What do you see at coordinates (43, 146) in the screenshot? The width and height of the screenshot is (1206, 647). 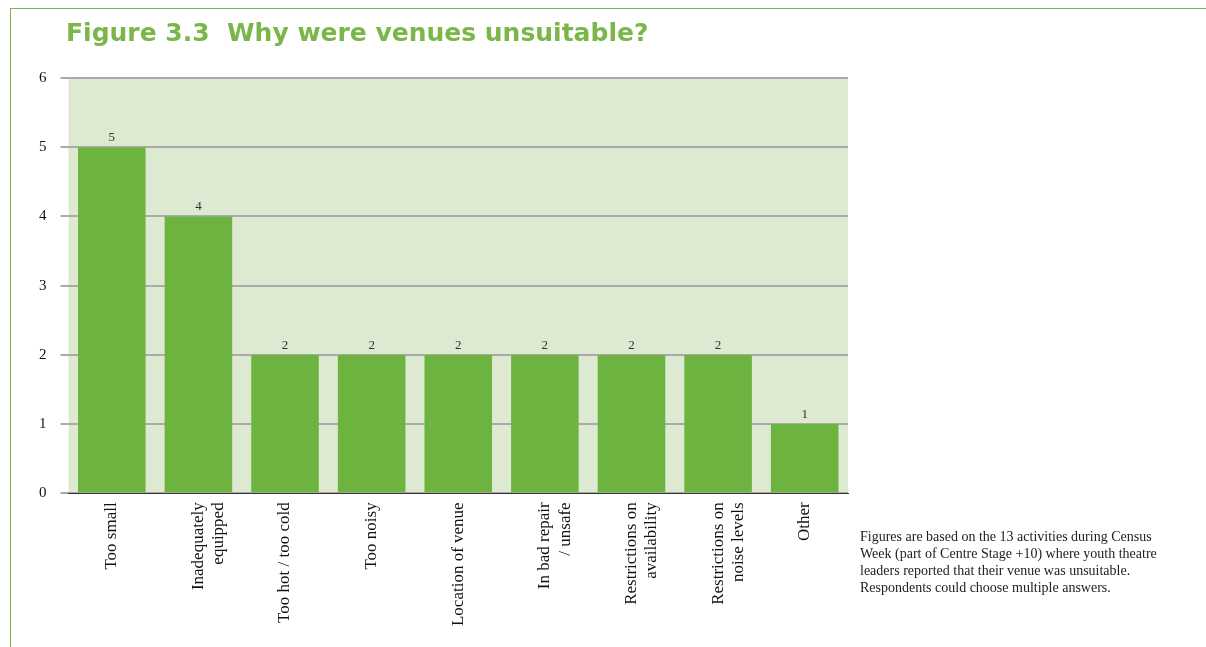 I see `y-tick-label: 5` at bounding box center [43, 146].